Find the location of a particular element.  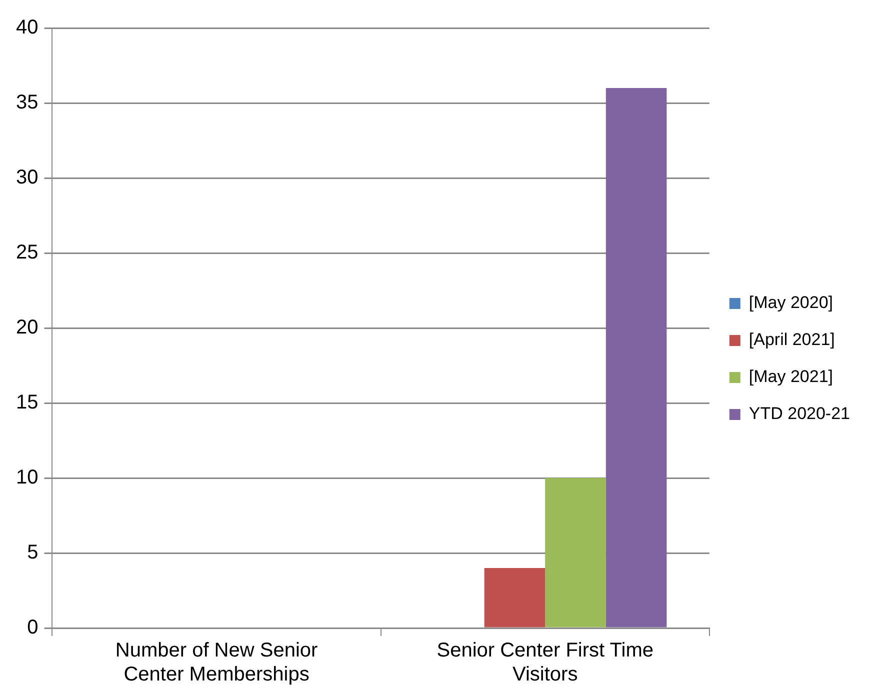

y-tick-label: 35 is located at coordinates (27, 103).